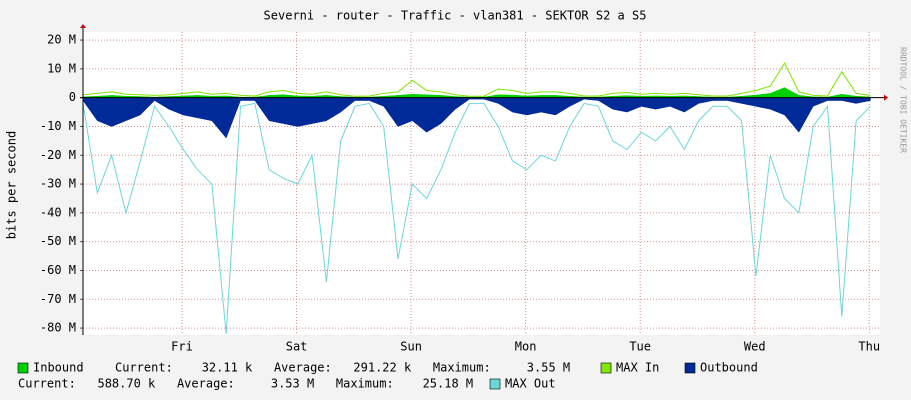 Image resolution: width=911 pixels, height=400 pixels. Describe the element at coordinates (886, 97) in the screenshot. I see `x-axis-arrow` at that location.